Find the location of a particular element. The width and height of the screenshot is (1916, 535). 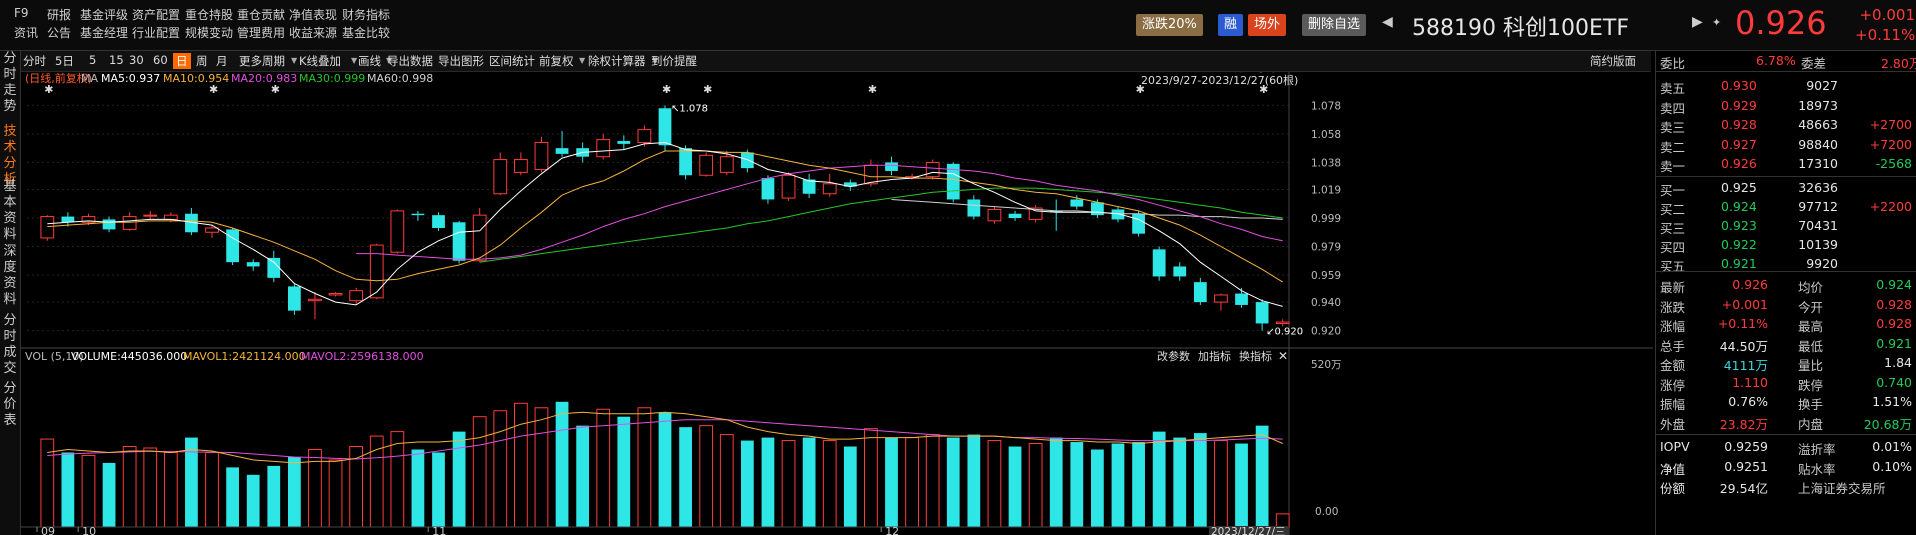

bid-label: 买二 is located at coordinates (1673, 209).